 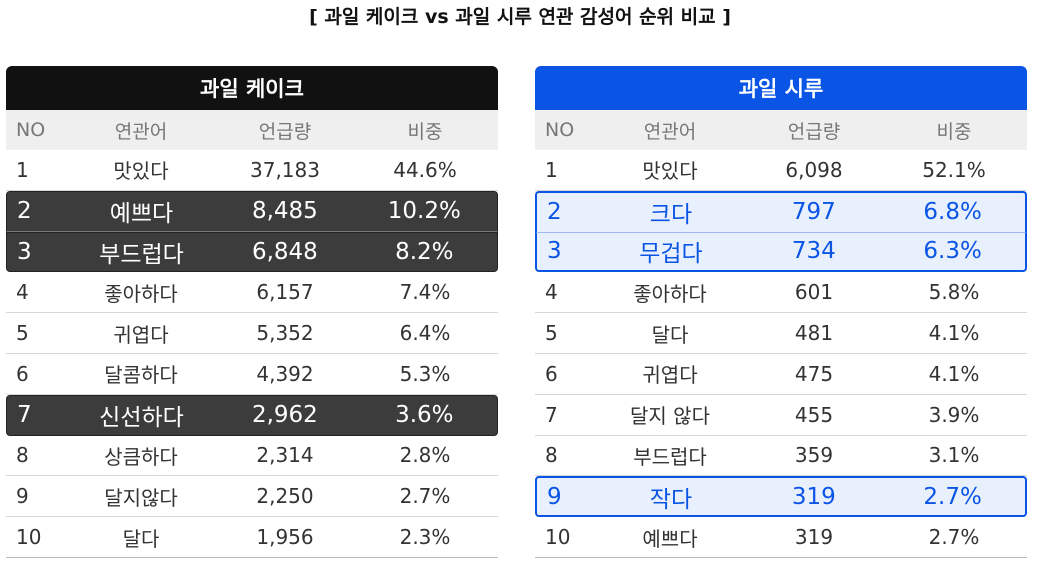 I want to click on row-count: 5,352, so click(x=285, y=333).